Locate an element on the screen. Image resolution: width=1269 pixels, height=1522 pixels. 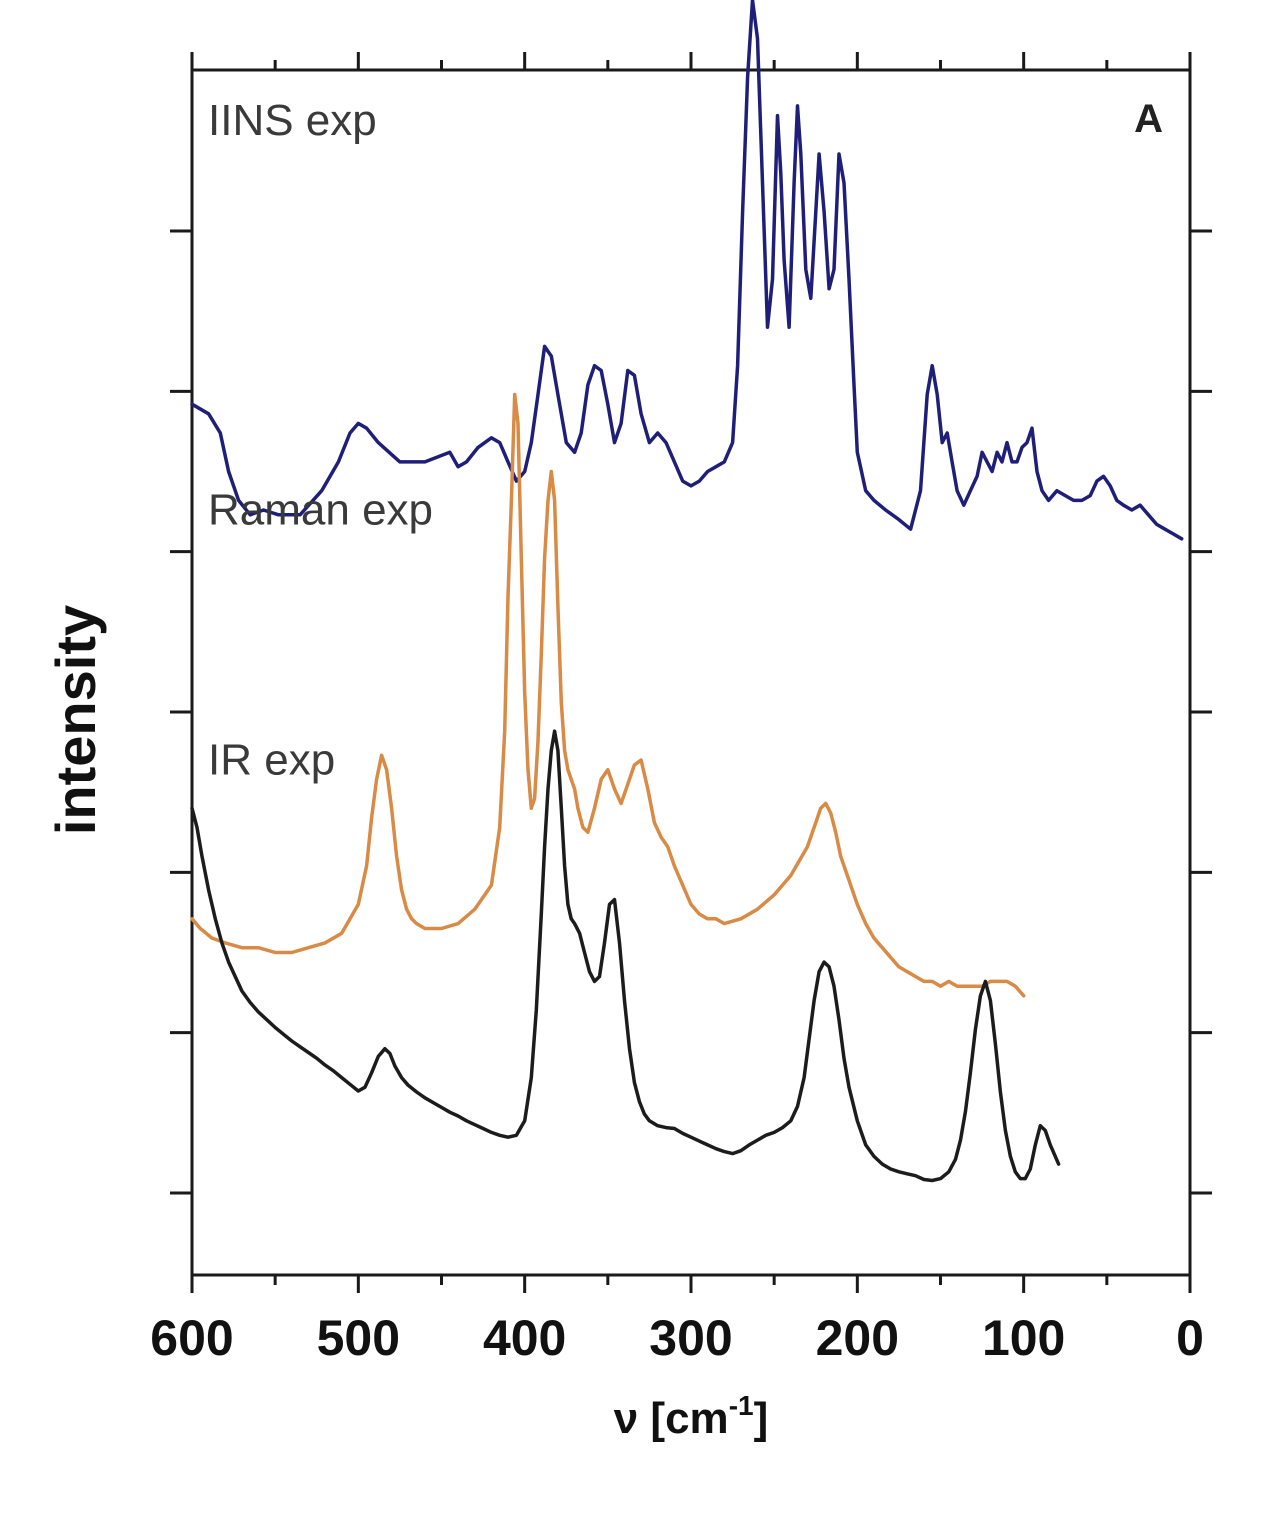
x-tick-label: 600 is located at coordinates (191, 1338).